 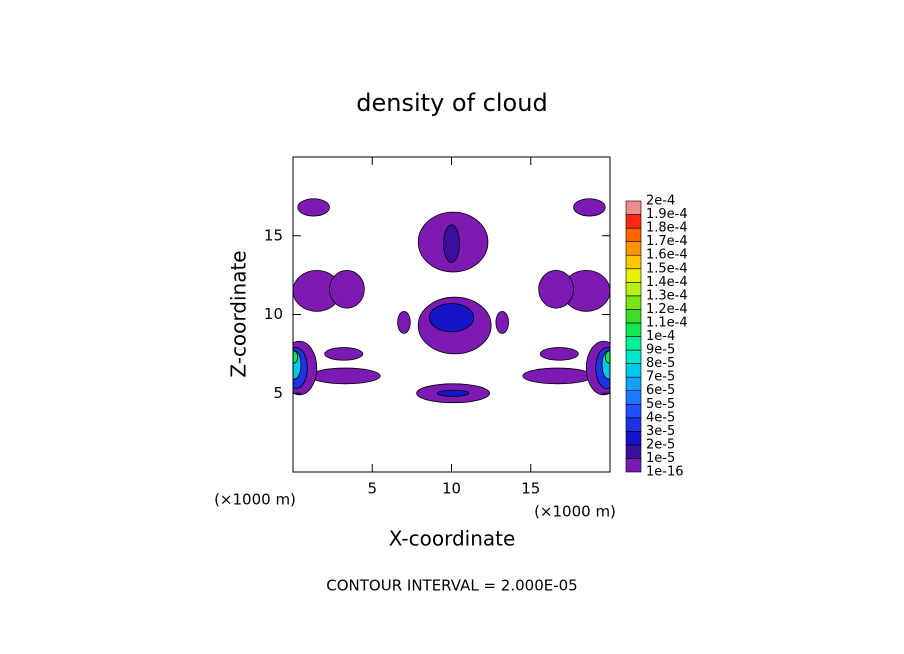 What do you see at coordinates (660, 201) in the screenshot?
I see `colorbar-label: 2e-4` at bounding box center [660, 201].